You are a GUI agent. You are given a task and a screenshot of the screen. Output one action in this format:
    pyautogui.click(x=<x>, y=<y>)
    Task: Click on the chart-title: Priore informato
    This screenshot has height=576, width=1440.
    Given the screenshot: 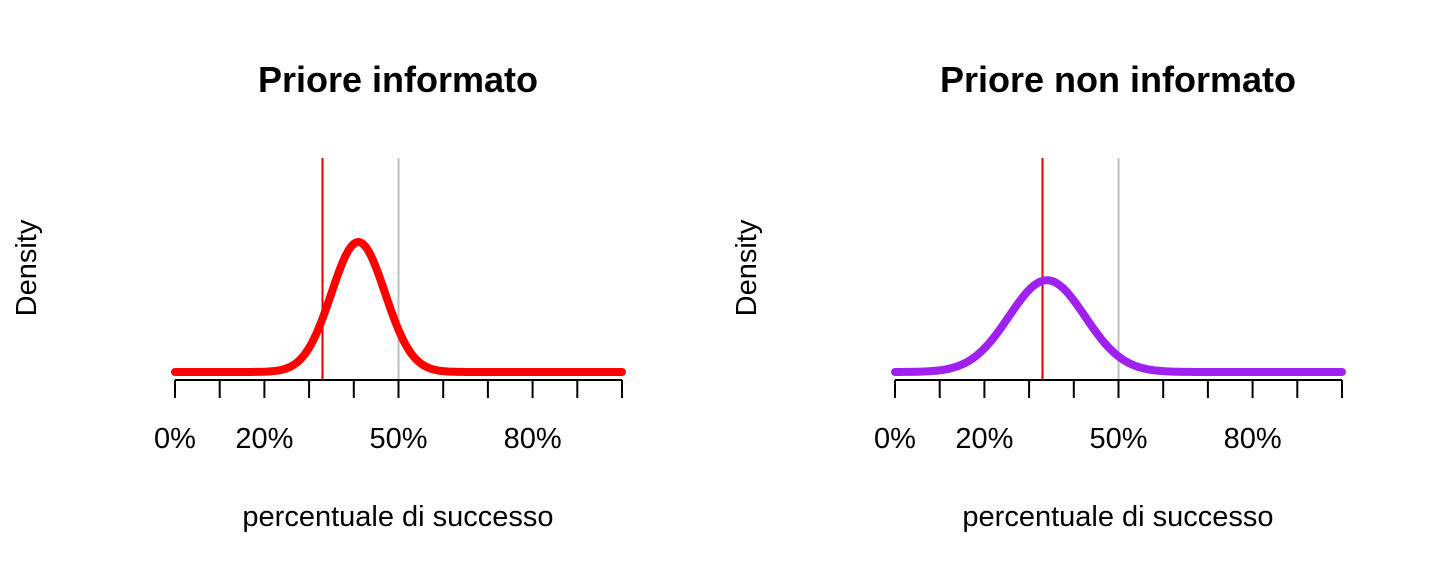 What is the action you would take?
    pyautogui.click(x=398, y=79)
    